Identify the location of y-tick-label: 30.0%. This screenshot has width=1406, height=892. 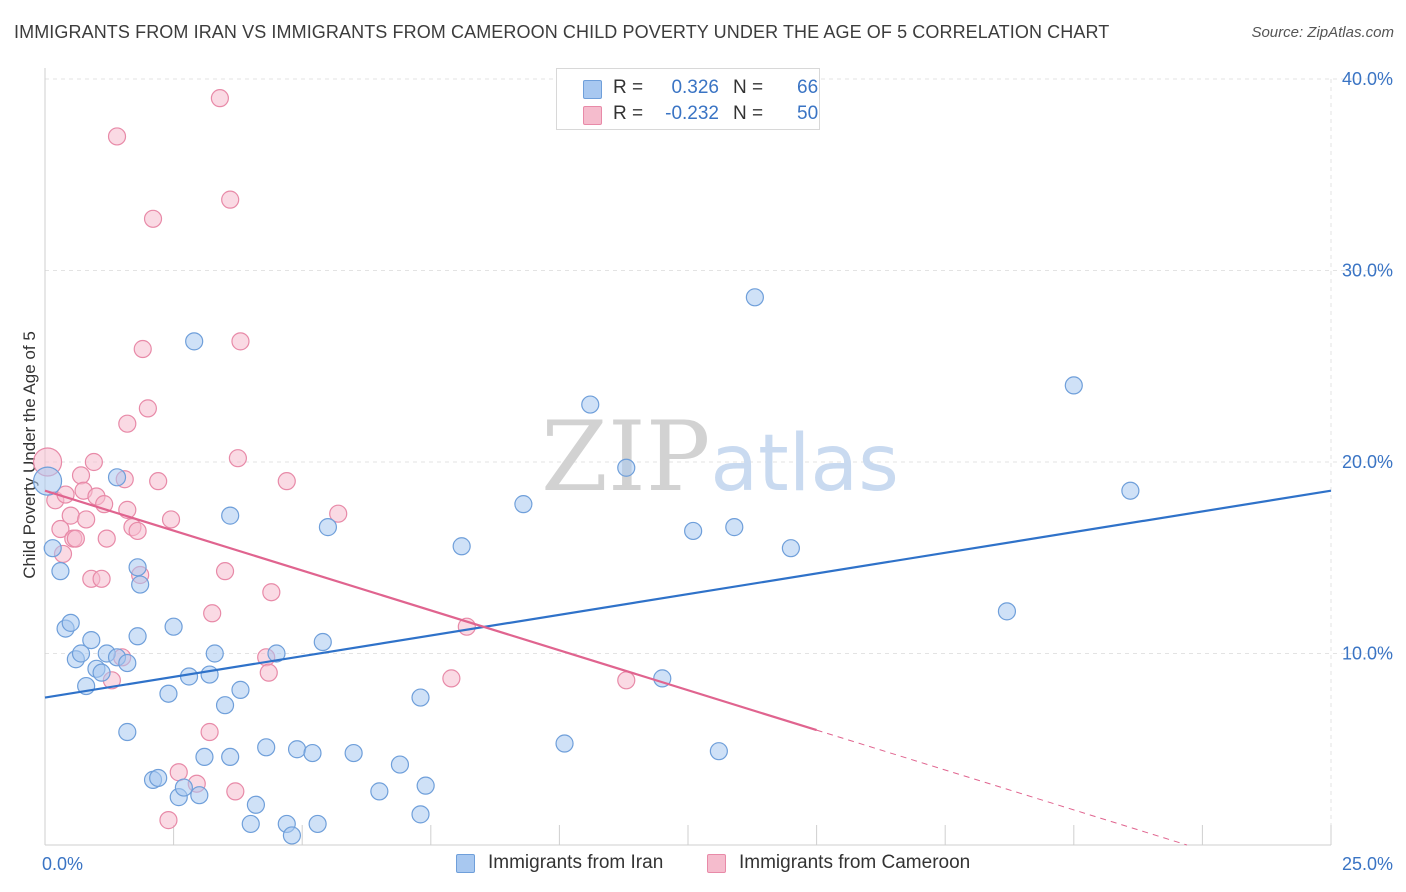
(1367, 271).